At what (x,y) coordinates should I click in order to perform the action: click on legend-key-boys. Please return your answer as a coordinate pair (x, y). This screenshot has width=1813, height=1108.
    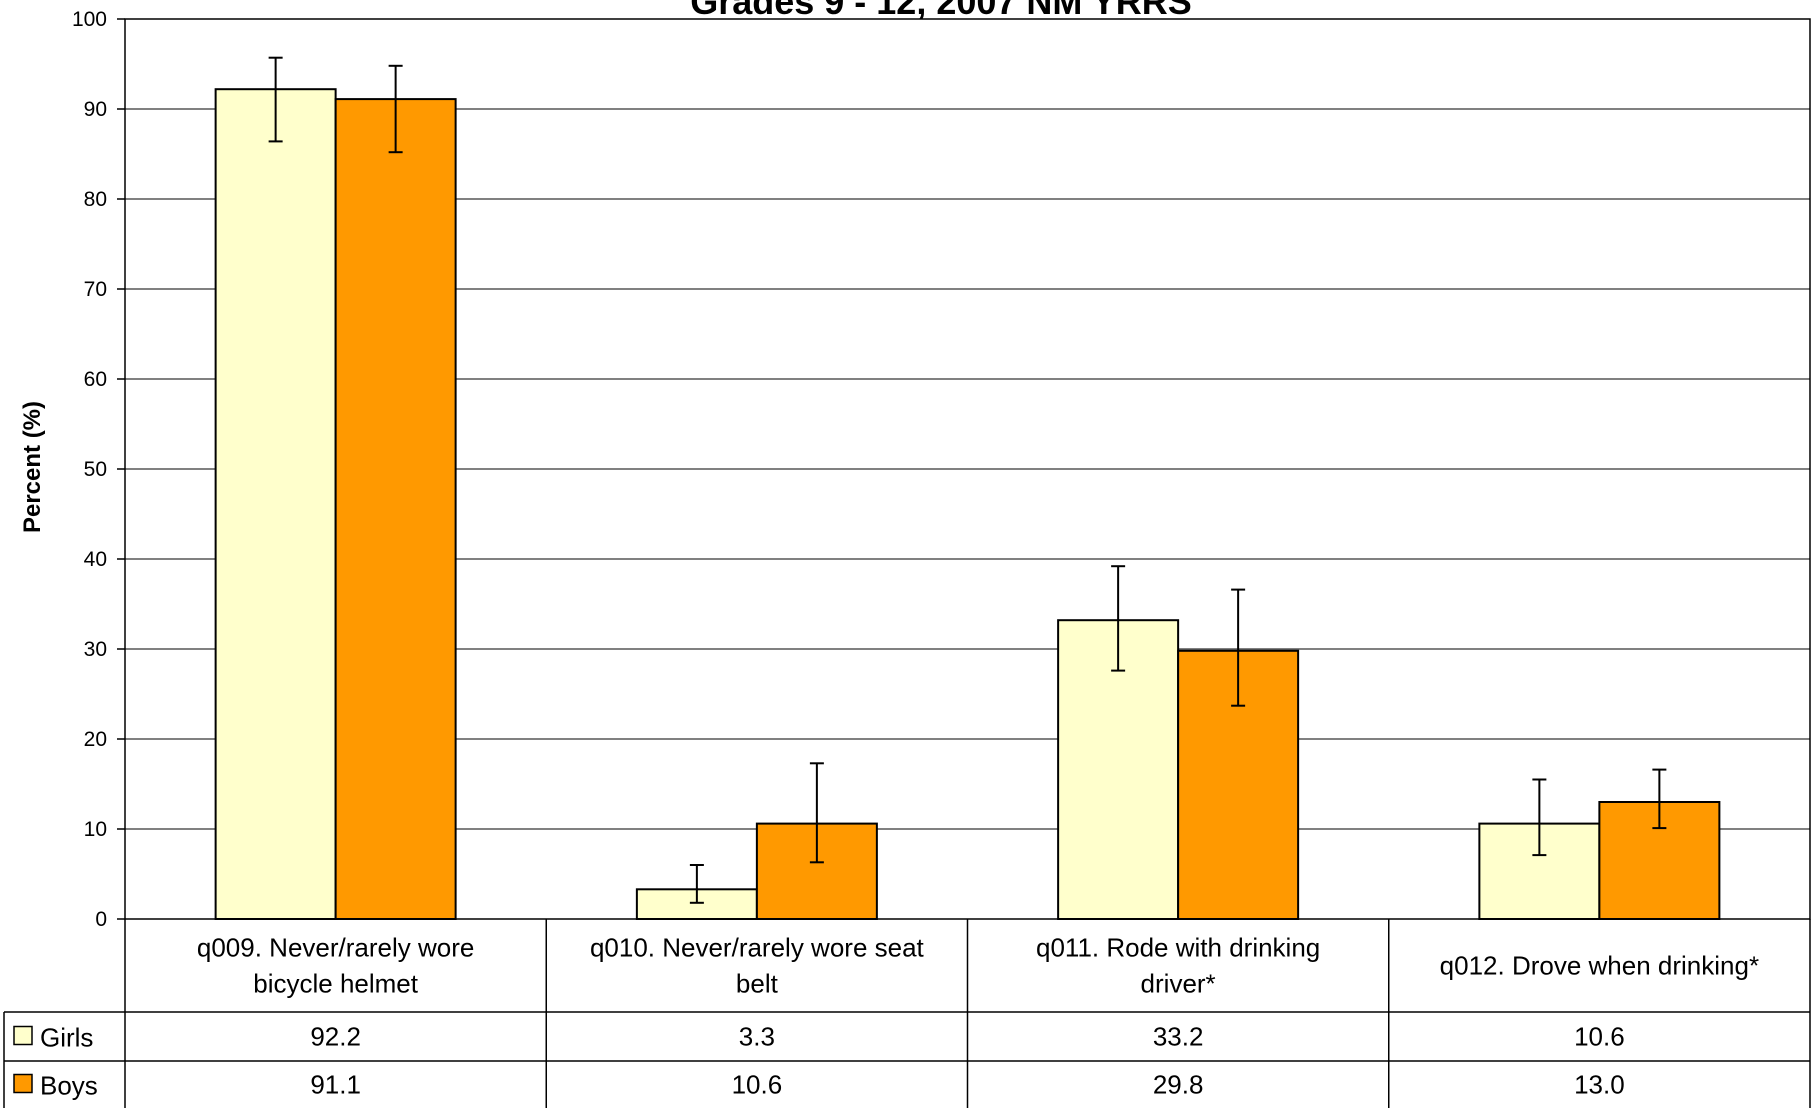
    Looking at the image, I should click on (23, 1083).